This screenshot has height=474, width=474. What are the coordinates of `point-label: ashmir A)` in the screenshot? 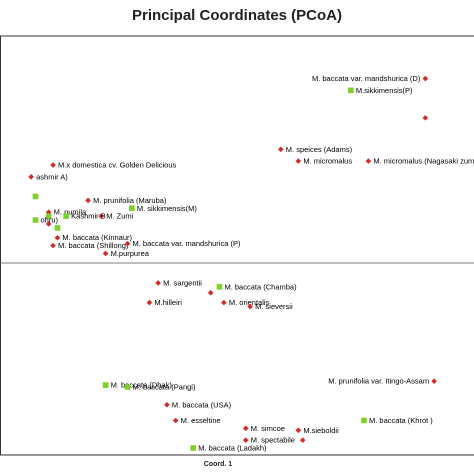 It's located at (52, 176).